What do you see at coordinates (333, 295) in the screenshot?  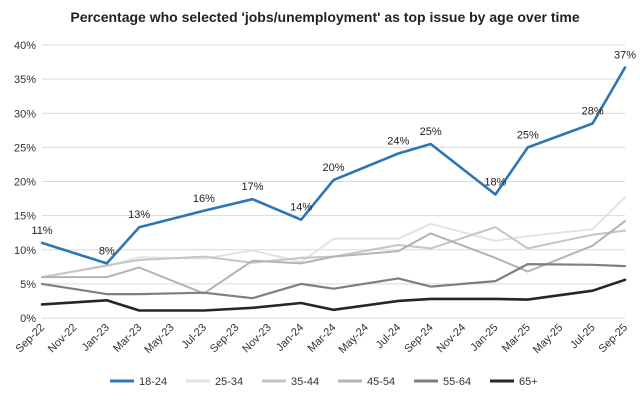 I see `series-line-65plus` at bounding box center [333, 295].